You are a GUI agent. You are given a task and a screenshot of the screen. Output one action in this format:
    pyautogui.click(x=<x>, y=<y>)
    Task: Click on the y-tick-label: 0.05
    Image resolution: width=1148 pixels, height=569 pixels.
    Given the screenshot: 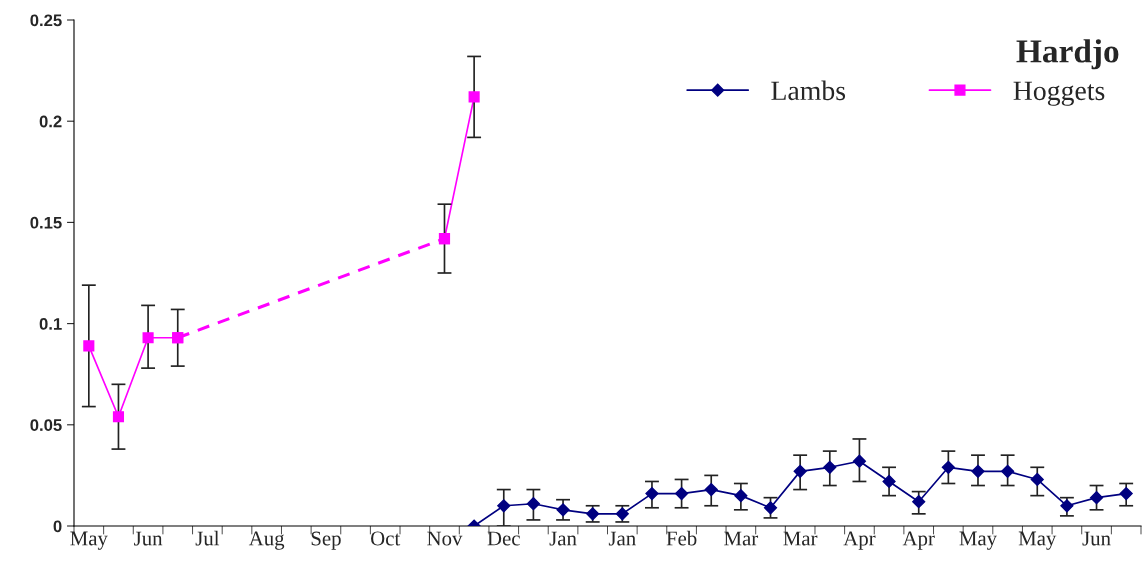 What is the action you would take?
    pyautogui.click(x=46, y=425)
    